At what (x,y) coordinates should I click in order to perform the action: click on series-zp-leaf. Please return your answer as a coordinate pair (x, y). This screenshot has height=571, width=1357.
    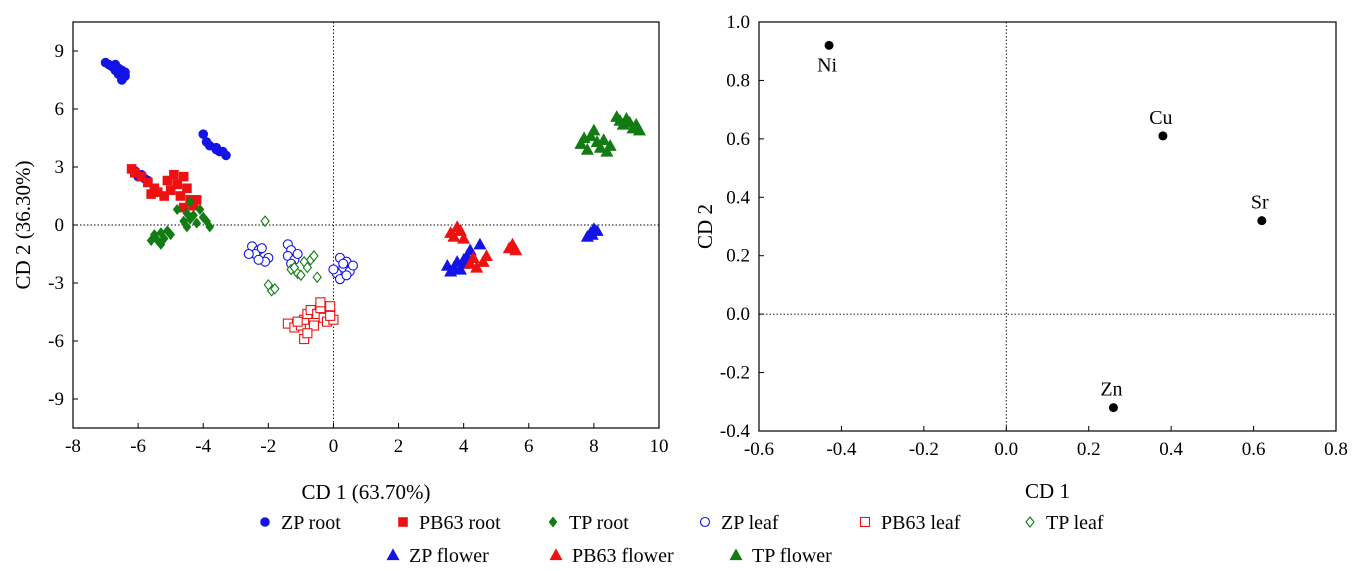
    Looking at the image, I should click on (301, 262).